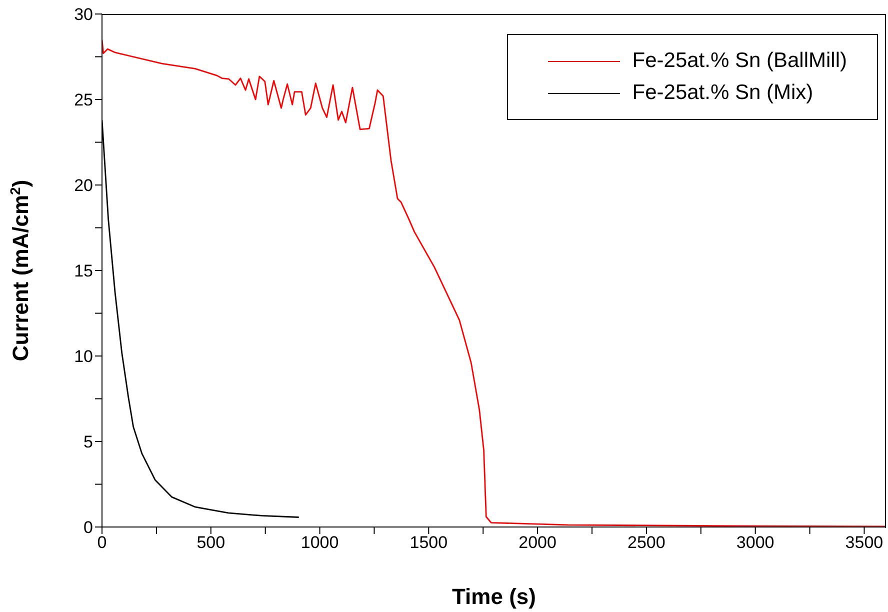 Image resolution: width=888 pixels, height=612 pixels. I want to click on x-tick-label: 1500, so click(429, 542).